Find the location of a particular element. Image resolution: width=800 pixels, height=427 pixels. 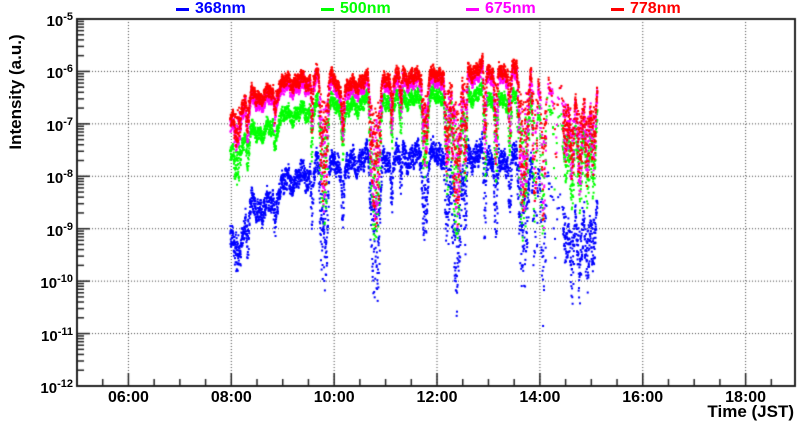

legend-item-778nm: 778nm is located at coordinates (646, 9).